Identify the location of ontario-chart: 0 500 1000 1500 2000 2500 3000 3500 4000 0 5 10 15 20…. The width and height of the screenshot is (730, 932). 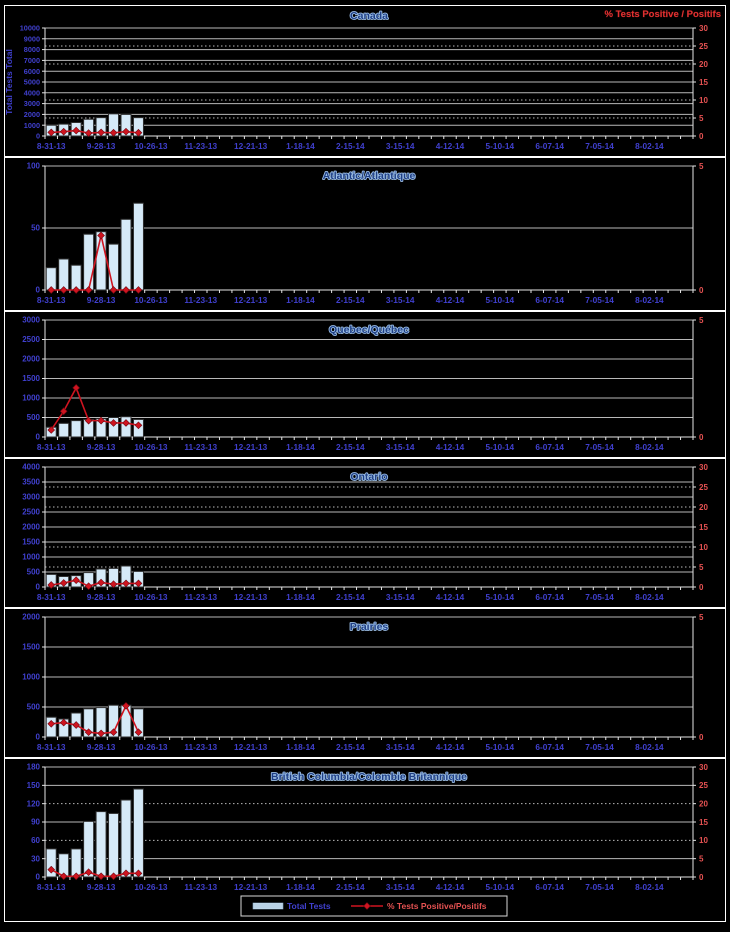
(365, 532).